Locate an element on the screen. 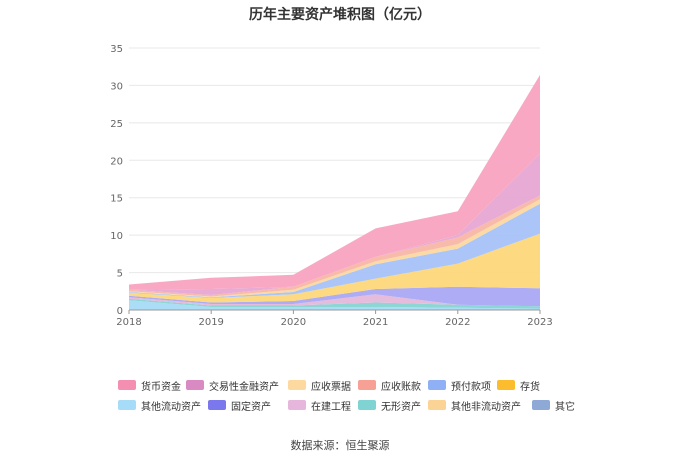 This screenshot has width=680, height=460. area-预付款项 is located at coordinates (334, 250).